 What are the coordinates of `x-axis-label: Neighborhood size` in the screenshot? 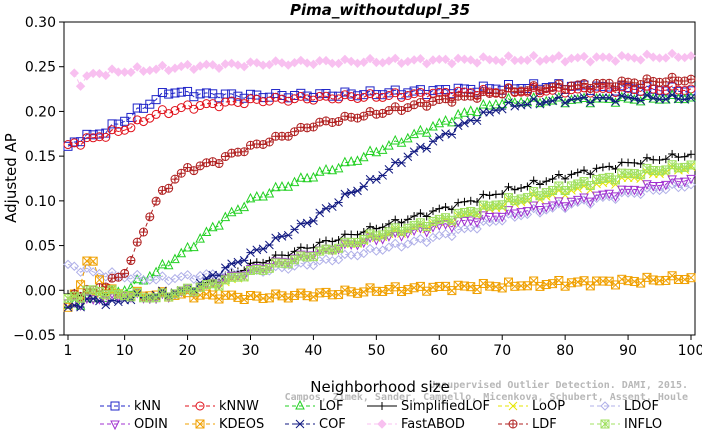 It's located at (379, 387).